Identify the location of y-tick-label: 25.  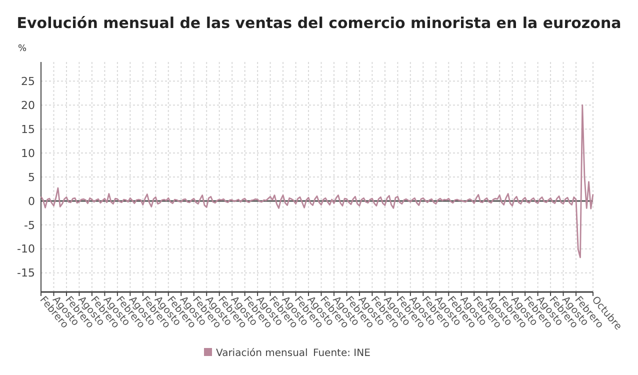
(28, 81).